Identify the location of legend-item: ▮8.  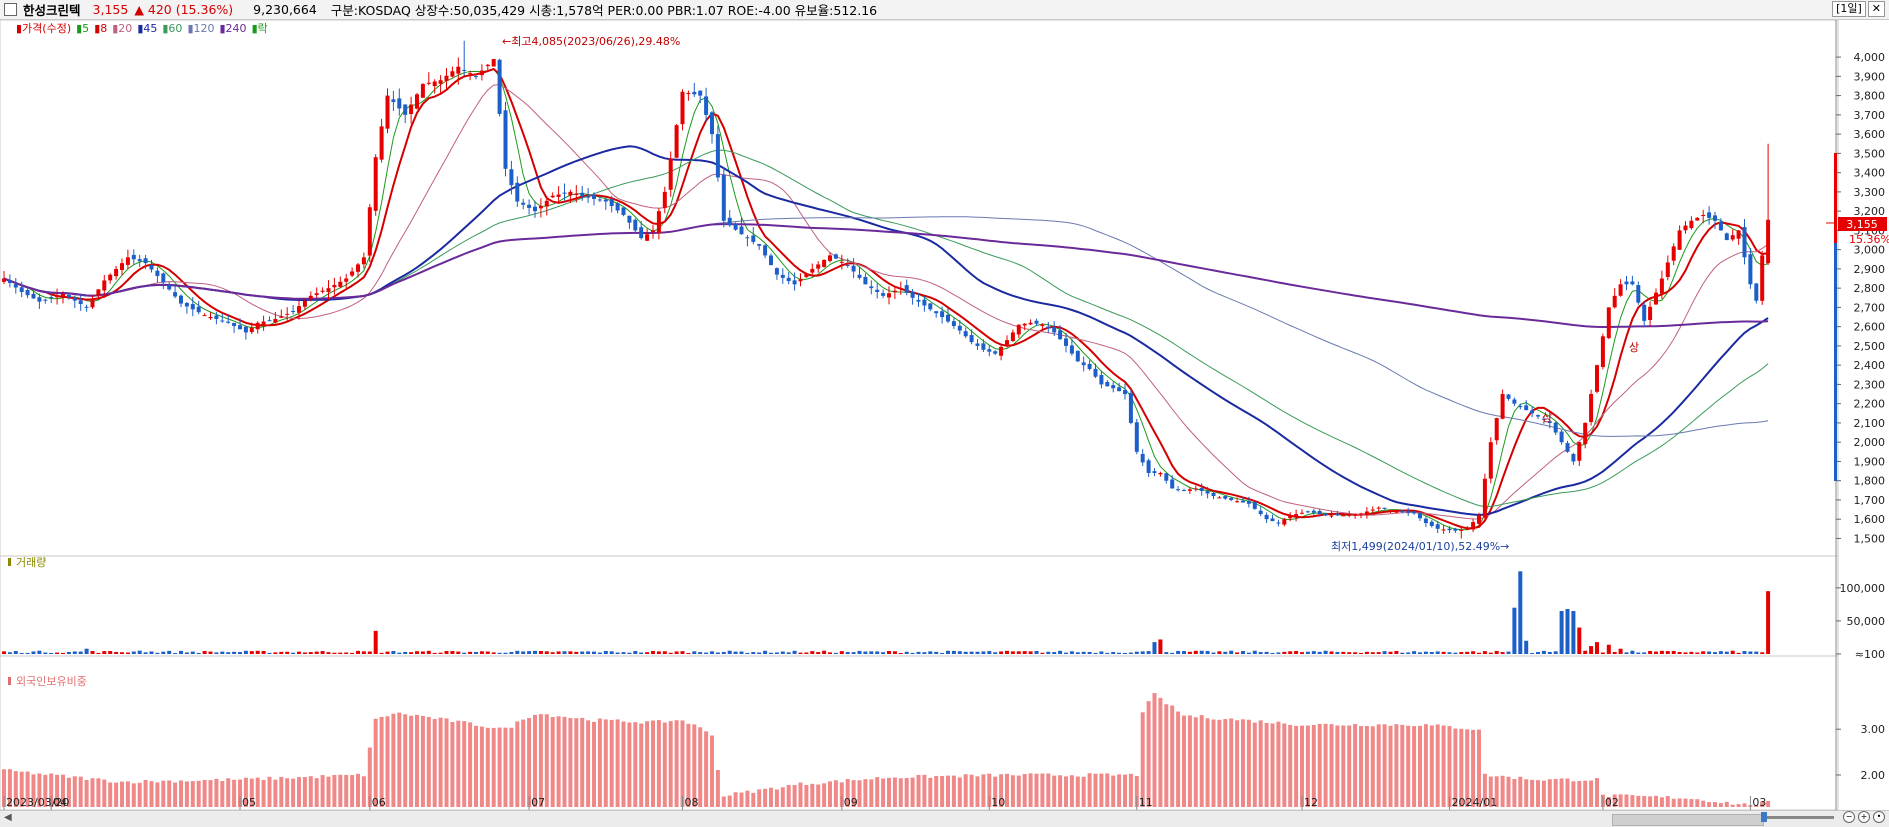
(100, 28).